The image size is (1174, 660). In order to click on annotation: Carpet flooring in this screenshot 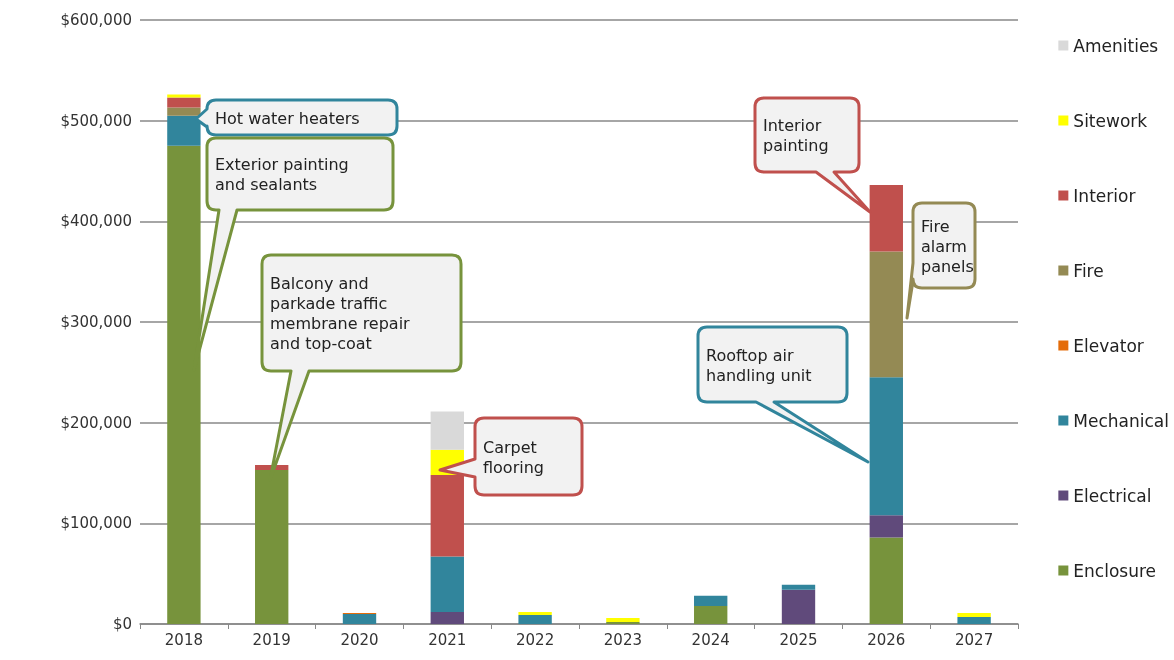, I will do `click(513, 457)`.